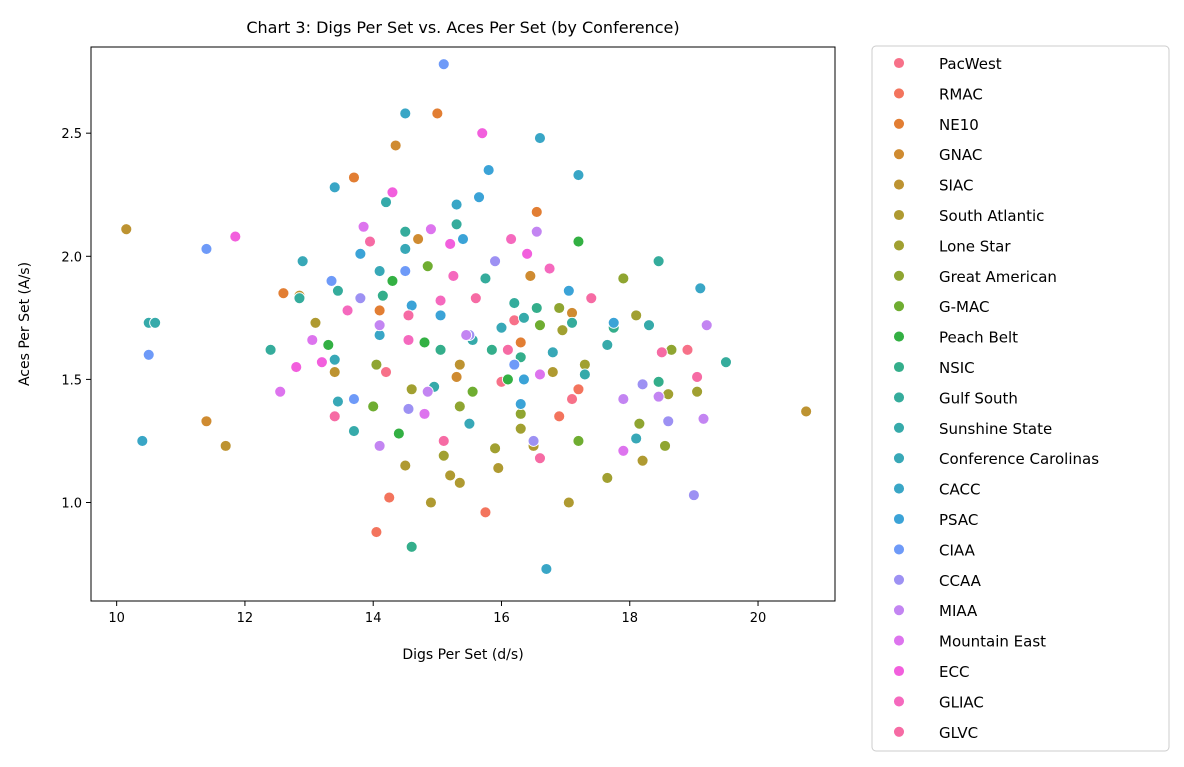 This screenshot has width=1184, height=767. Describe the element at coordinates (956, 186) in the screenshot. I see `legend-label: SIAC` at that location.